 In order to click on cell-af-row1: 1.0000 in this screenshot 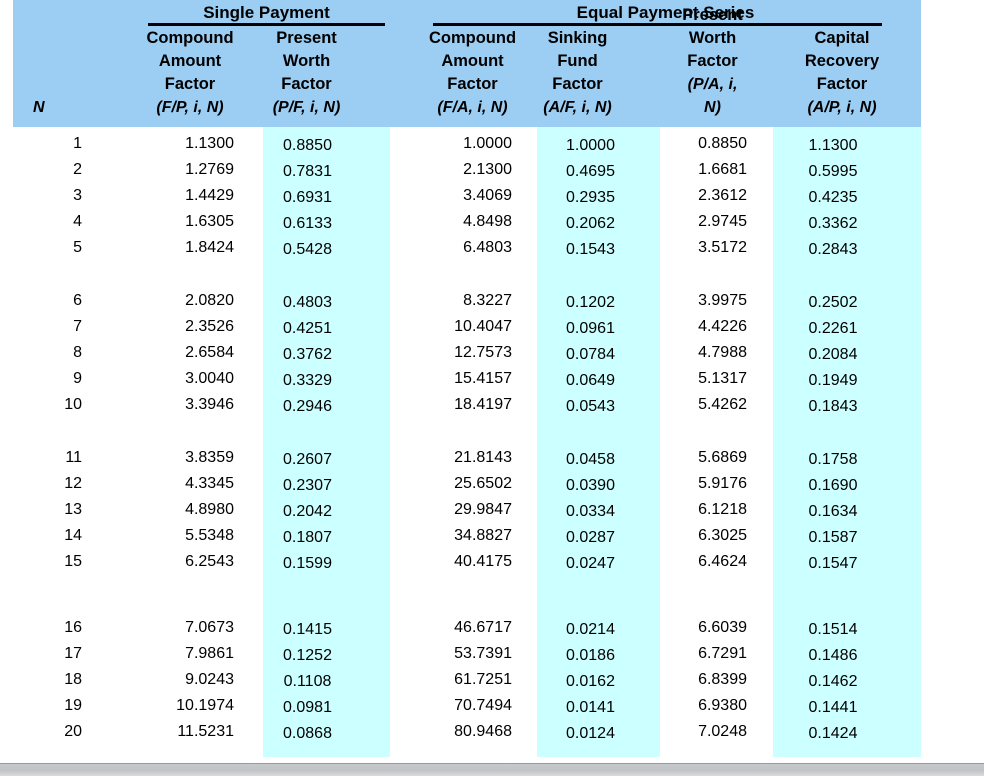, I will do `click(590, 145)`.